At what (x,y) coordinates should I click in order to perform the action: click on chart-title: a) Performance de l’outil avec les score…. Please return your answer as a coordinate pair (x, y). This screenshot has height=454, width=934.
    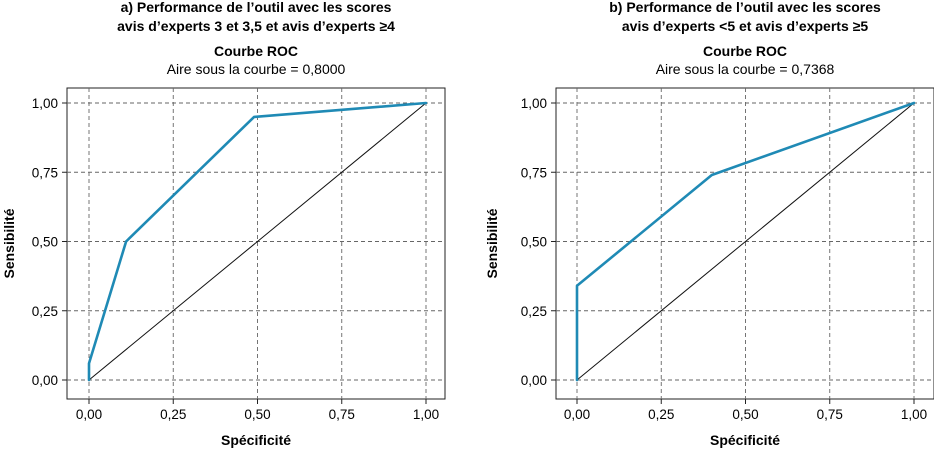
    Looking at the image, I should click on (256, 7).